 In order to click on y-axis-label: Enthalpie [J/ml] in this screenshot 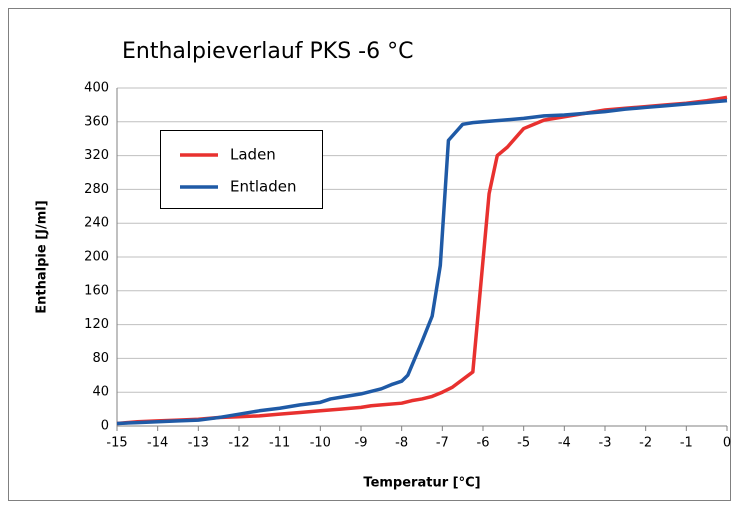, I will do `click(42, 256)`.